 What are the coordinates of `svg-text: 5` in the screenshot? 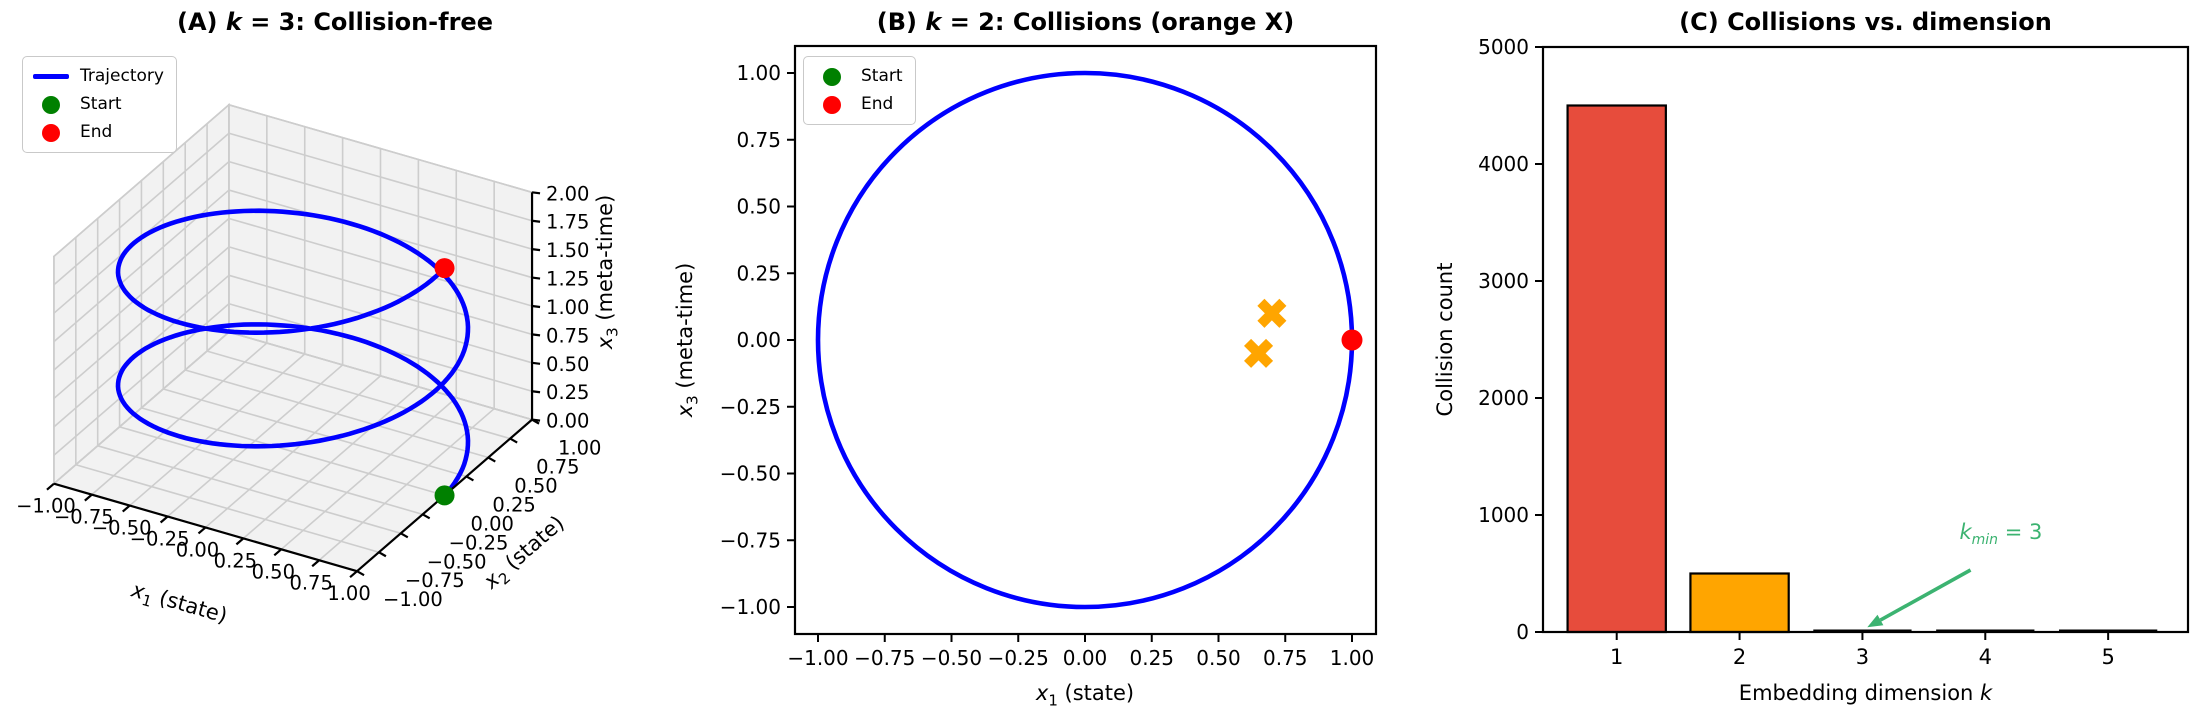 It's located at (2107, 657).